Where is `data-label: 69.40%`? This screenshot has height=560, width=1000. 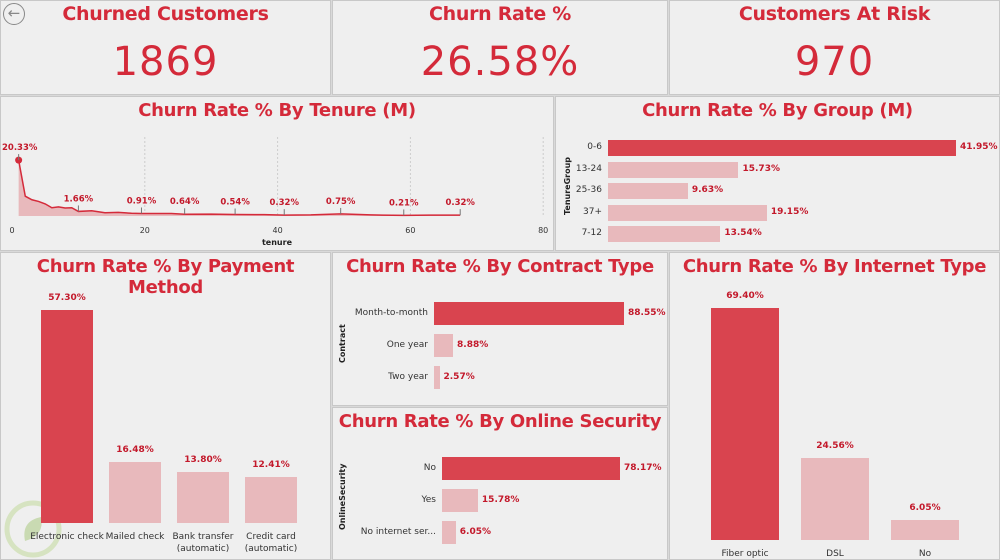 data-label: 69.40% is located at coordinates (745, 296).